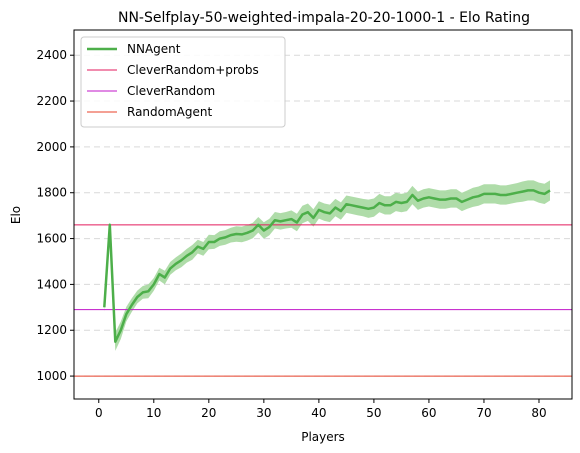 The width and height of the screenshot is (580, 453). I want to click on x-axis-title: Players, so click(323, 437).